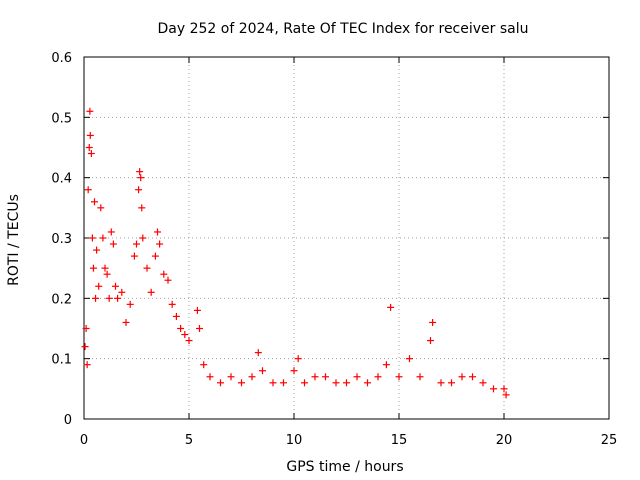 This screenshot has width=640, height=480. Describe the element at coordinates (61, 179) in the screenshot. I see `y-tick-label: 0.4` at that location.